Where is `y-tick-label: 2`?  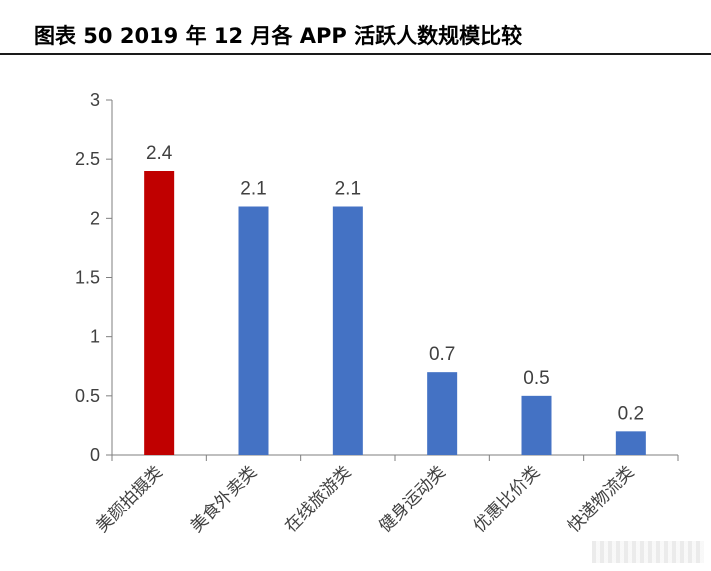
y-tick-label: 2 is located at coordinates (95, 218).